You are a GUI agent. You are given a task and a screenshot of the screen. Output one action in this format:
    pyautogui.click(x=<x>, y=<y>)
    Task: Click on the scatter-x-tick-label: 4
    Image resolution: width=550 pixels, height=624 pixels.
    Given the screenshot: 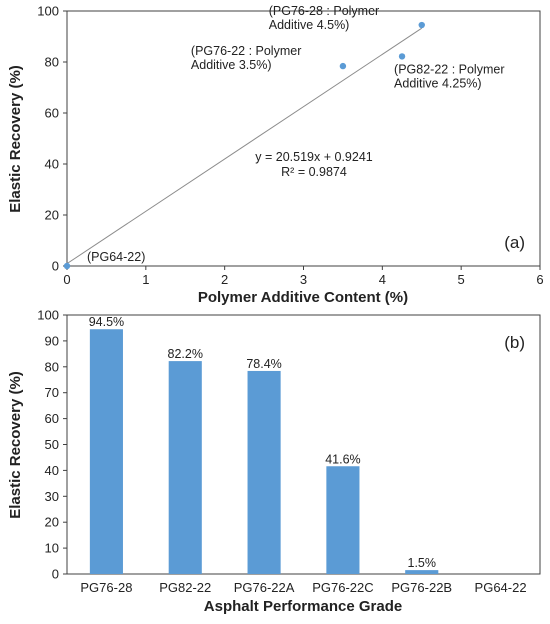 What is the action you would take?
    pyautogui.click(x=382, y=279)
    